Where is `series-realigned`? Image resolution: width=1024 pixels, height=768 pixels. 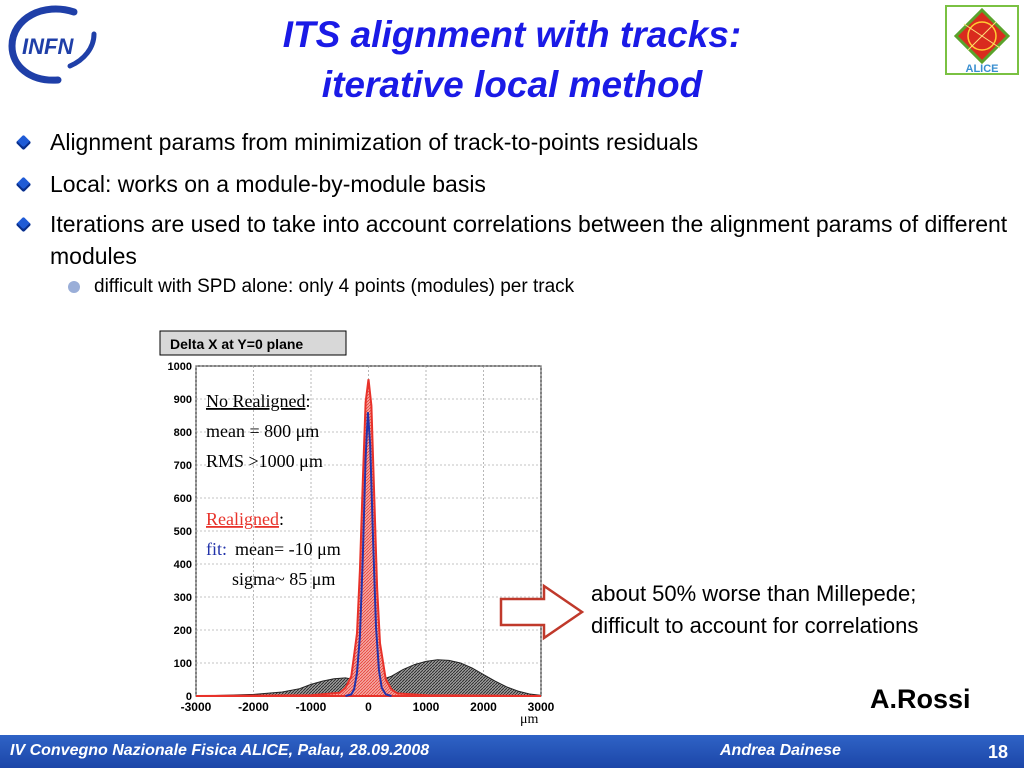 series-realigned is located at coordinates (368, 538).